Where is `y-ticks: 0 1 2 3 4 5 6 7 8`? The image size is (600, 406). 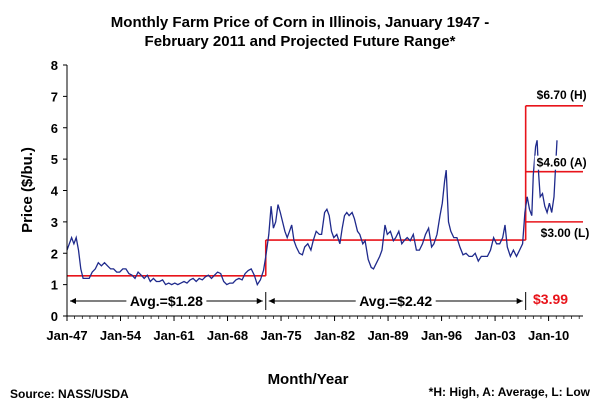
y-ticks: 0 1 2 3 4 5 6 7 8 is located at coordinates (59, 191).